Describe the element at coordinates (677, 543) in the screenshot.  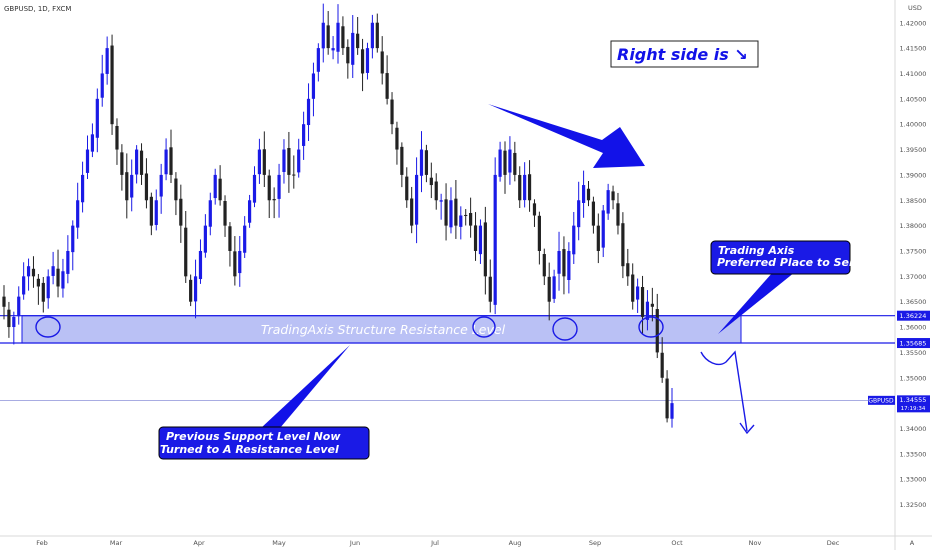
I see `x-tick-label: Oct` at that location.